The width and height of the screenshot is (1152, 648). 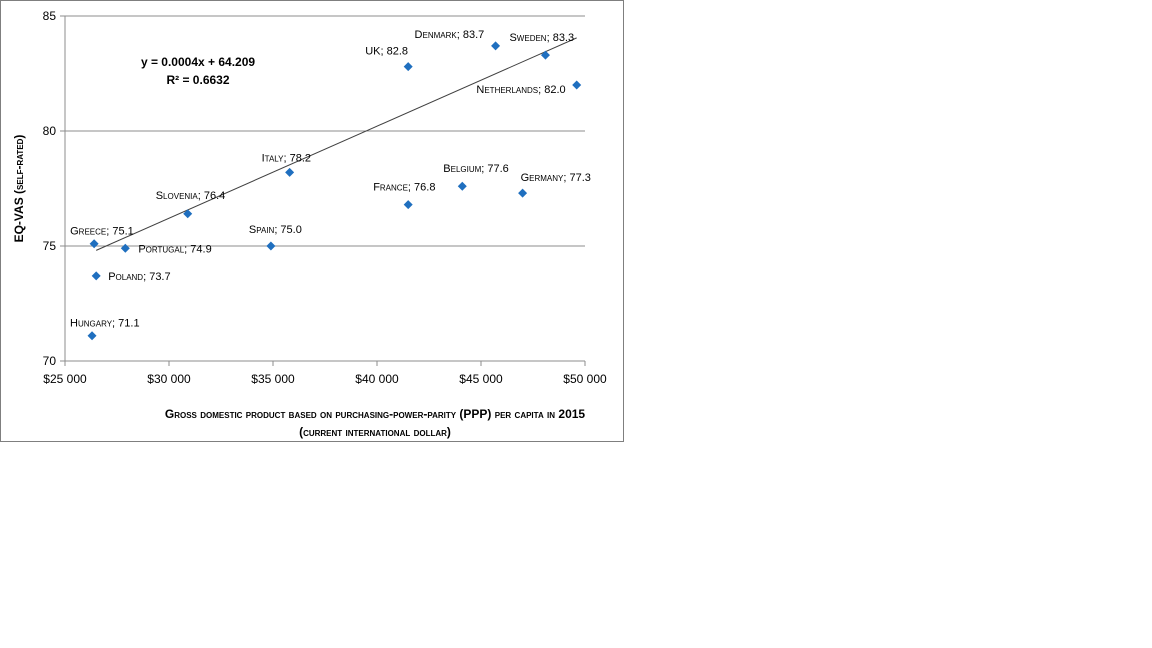 What do you see at coordinates (191, 196) in the screenshot?
I see `data-label-4: Slovenia; 76.4` at bounding box center [191, 196].